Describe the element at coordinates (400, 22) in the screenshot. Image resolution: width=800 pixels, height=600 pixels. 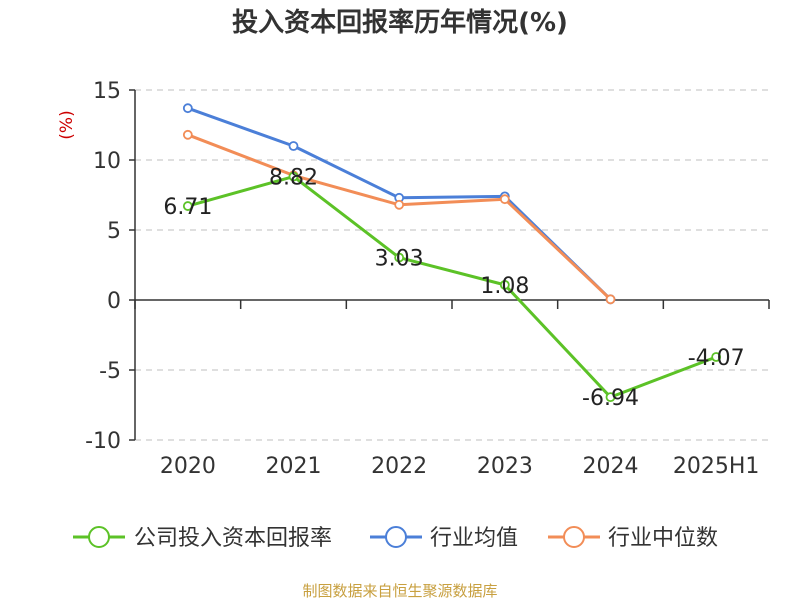
I see `chart-title: 投入资本回报率历年情况(%)` at that location.